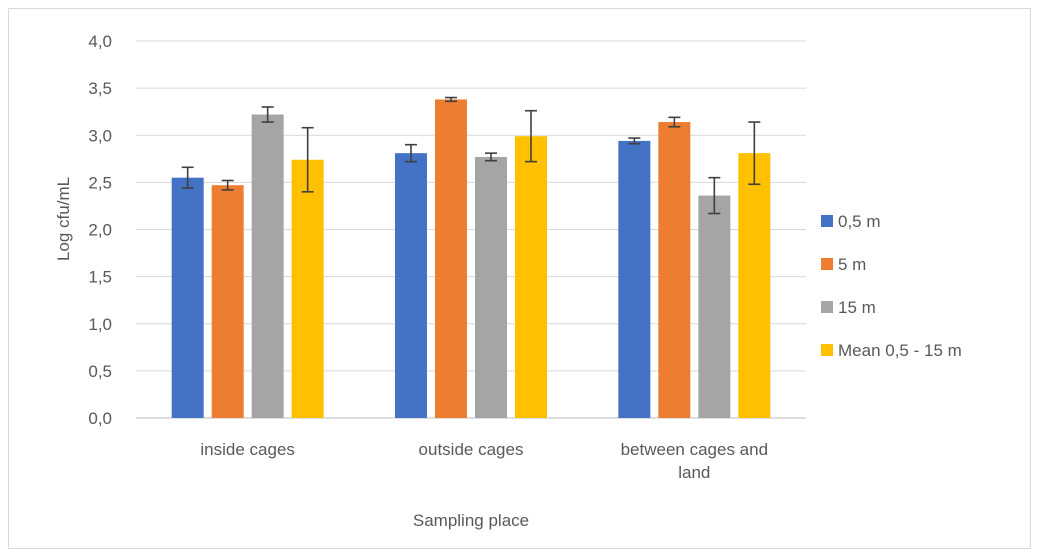 The height and width of the screenshot is (557, 1039). What do you see at coordinates (100, 182) in the screenshot?
I see `y-tick-label: 2,5` at bounding box center [100, 182].